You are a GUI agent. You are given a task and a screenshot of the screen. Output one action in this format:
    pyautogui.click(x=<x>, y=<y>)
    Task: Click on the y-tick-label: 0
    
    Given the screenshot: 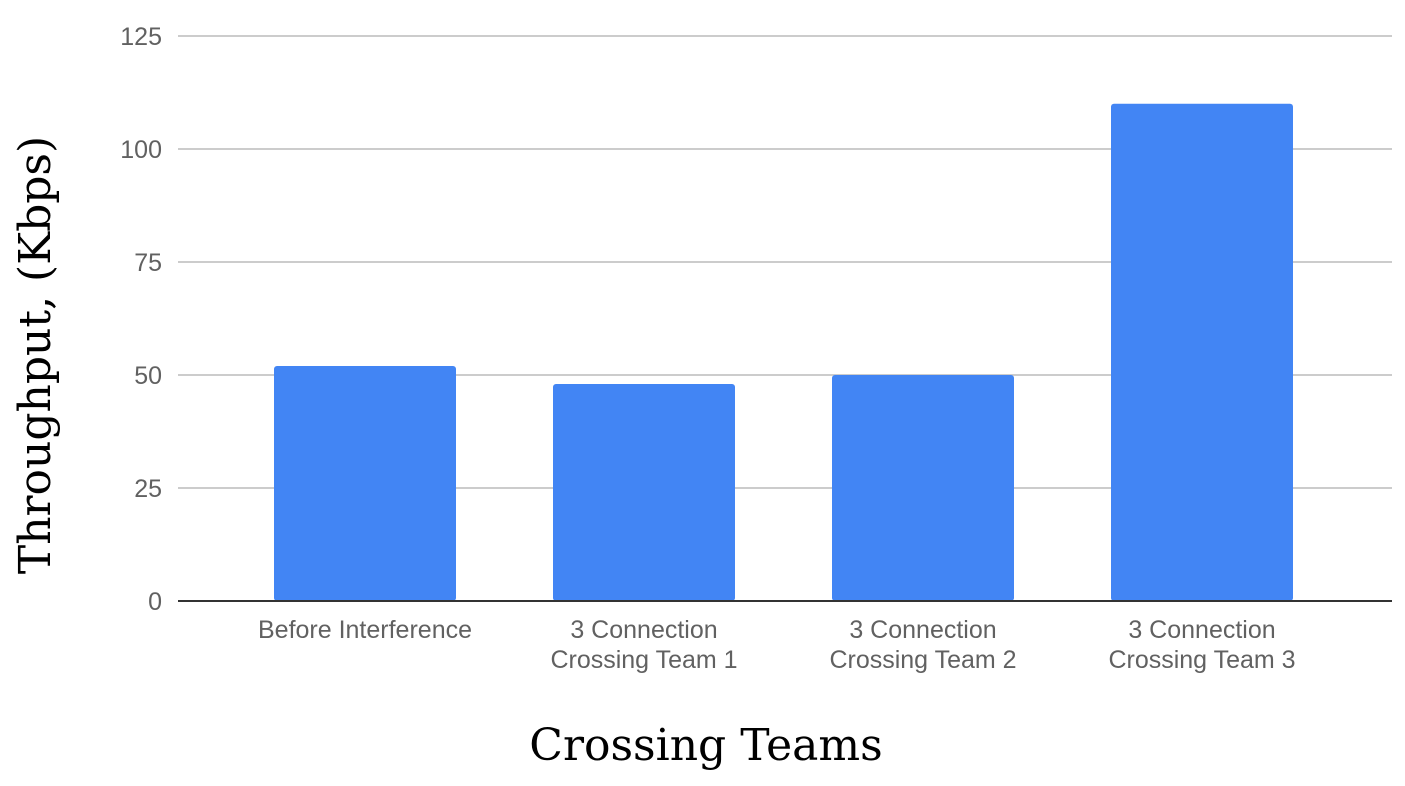 What is the action you would take?
    pyautogui.click(x=155, y=602)
    